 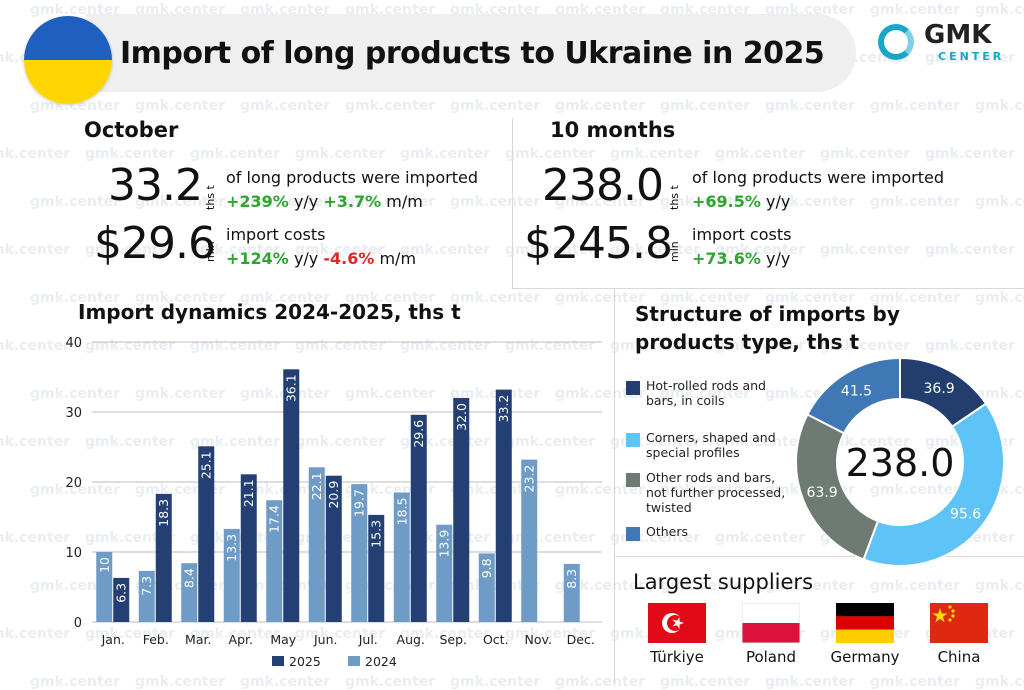 What do you see at coordinates (603, 185) in the screenshot?
I see `ten-months-volume: 238.0` at bounding box center [603, 185].